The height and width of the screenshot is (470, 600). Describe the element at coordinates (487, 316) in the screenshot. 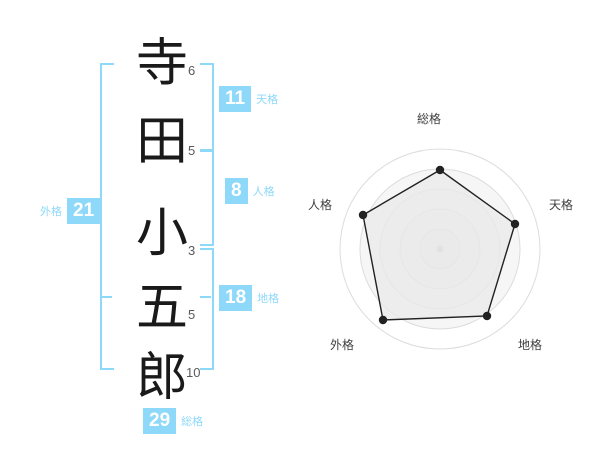

I see `radar-point-chikaku` at that location.